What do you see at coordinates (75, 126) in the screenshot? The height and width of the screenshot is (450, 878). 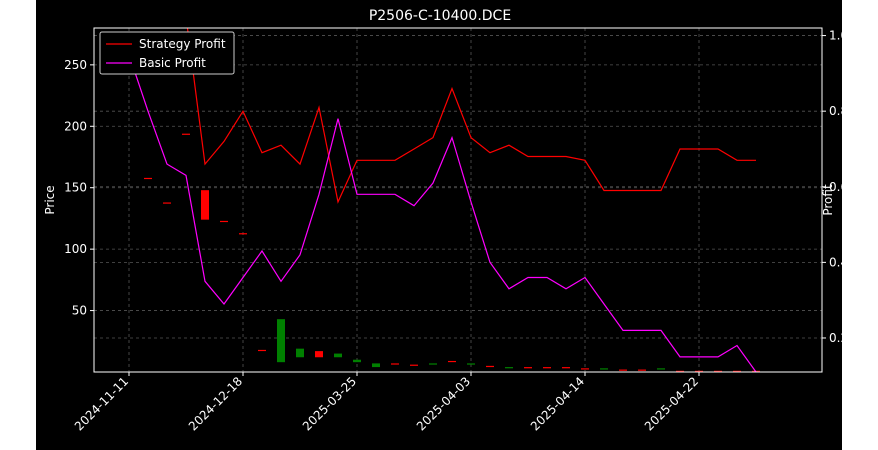 I see `y-tick-label: 200` at bounding box center [75, 126].